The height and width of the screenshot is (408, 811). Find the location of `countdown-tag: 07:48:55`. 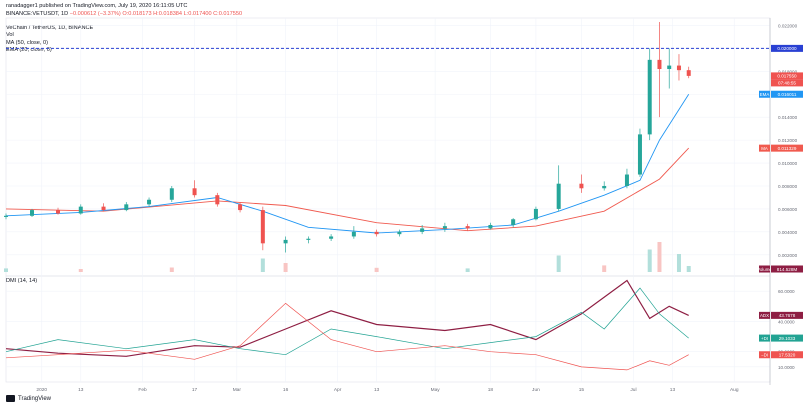

countdown-tag: 07:48:55 is located at coordinates (787, 83).